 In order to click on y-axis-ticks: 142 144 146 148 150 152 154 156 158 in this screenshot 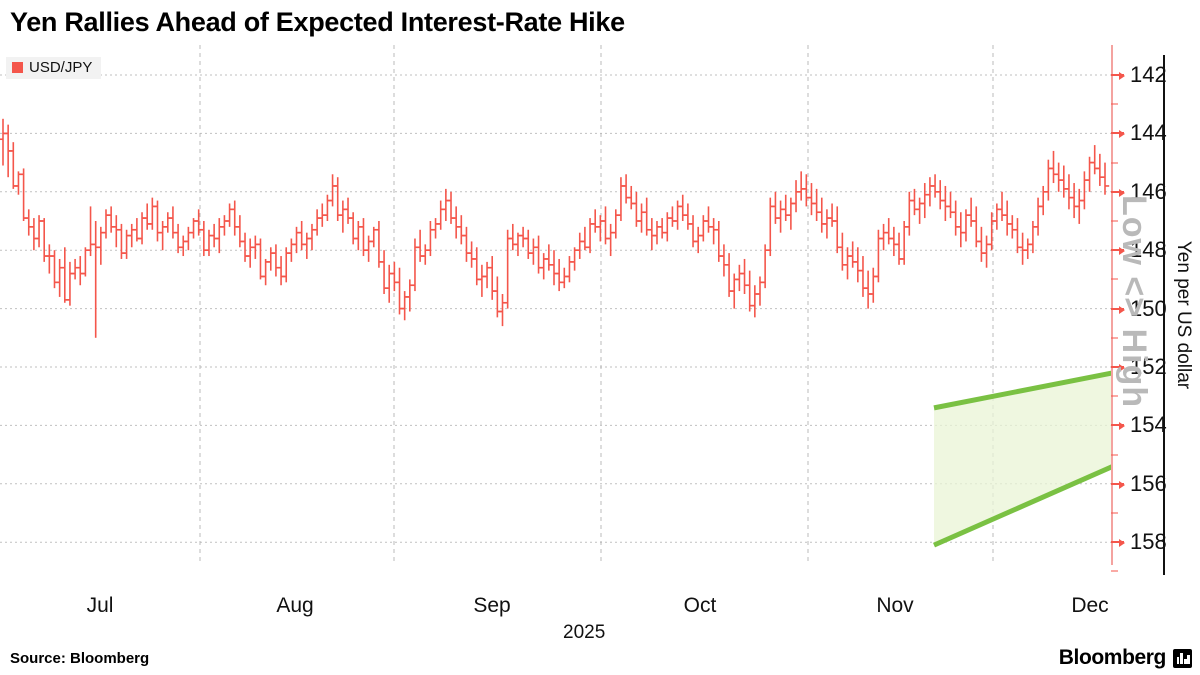, I will do `click(1154, 310)`.